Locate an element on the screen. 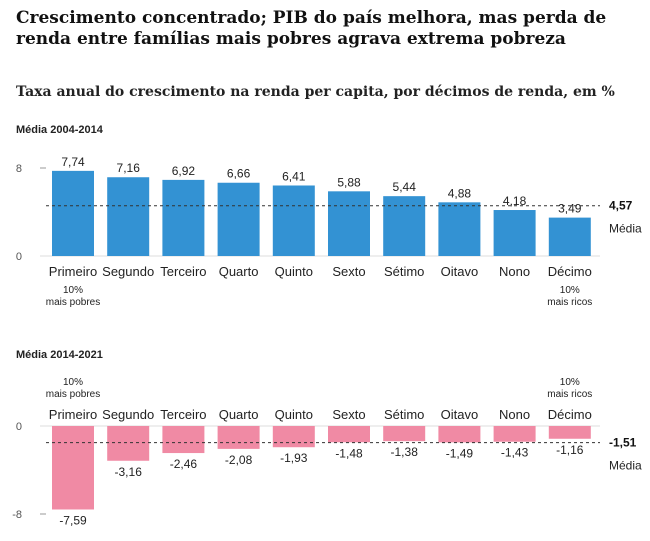  mean-value-label: -1,51 is located at coordinates (623, 443).